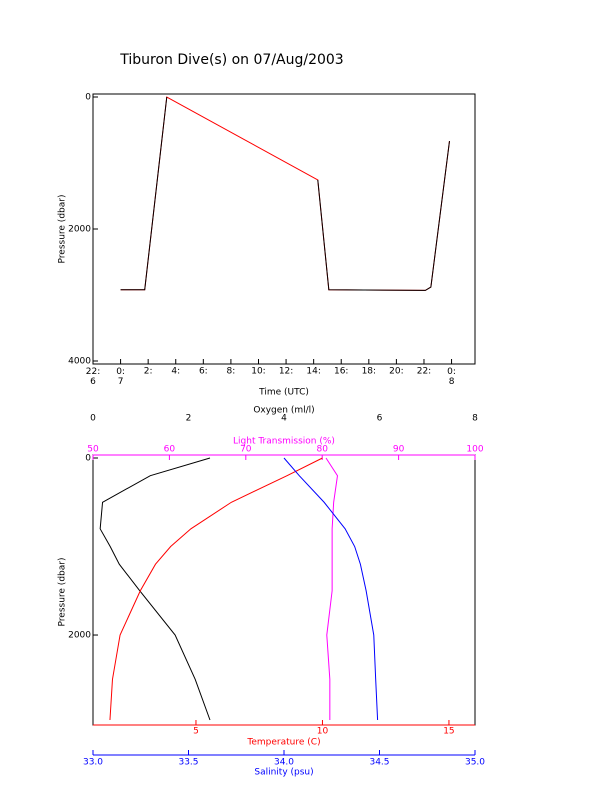 The image size is (612, 785). Describe the element at coordinates (283, 773) in the screenshot. I see `x-axis-label: Salinity (psu)` at that location.